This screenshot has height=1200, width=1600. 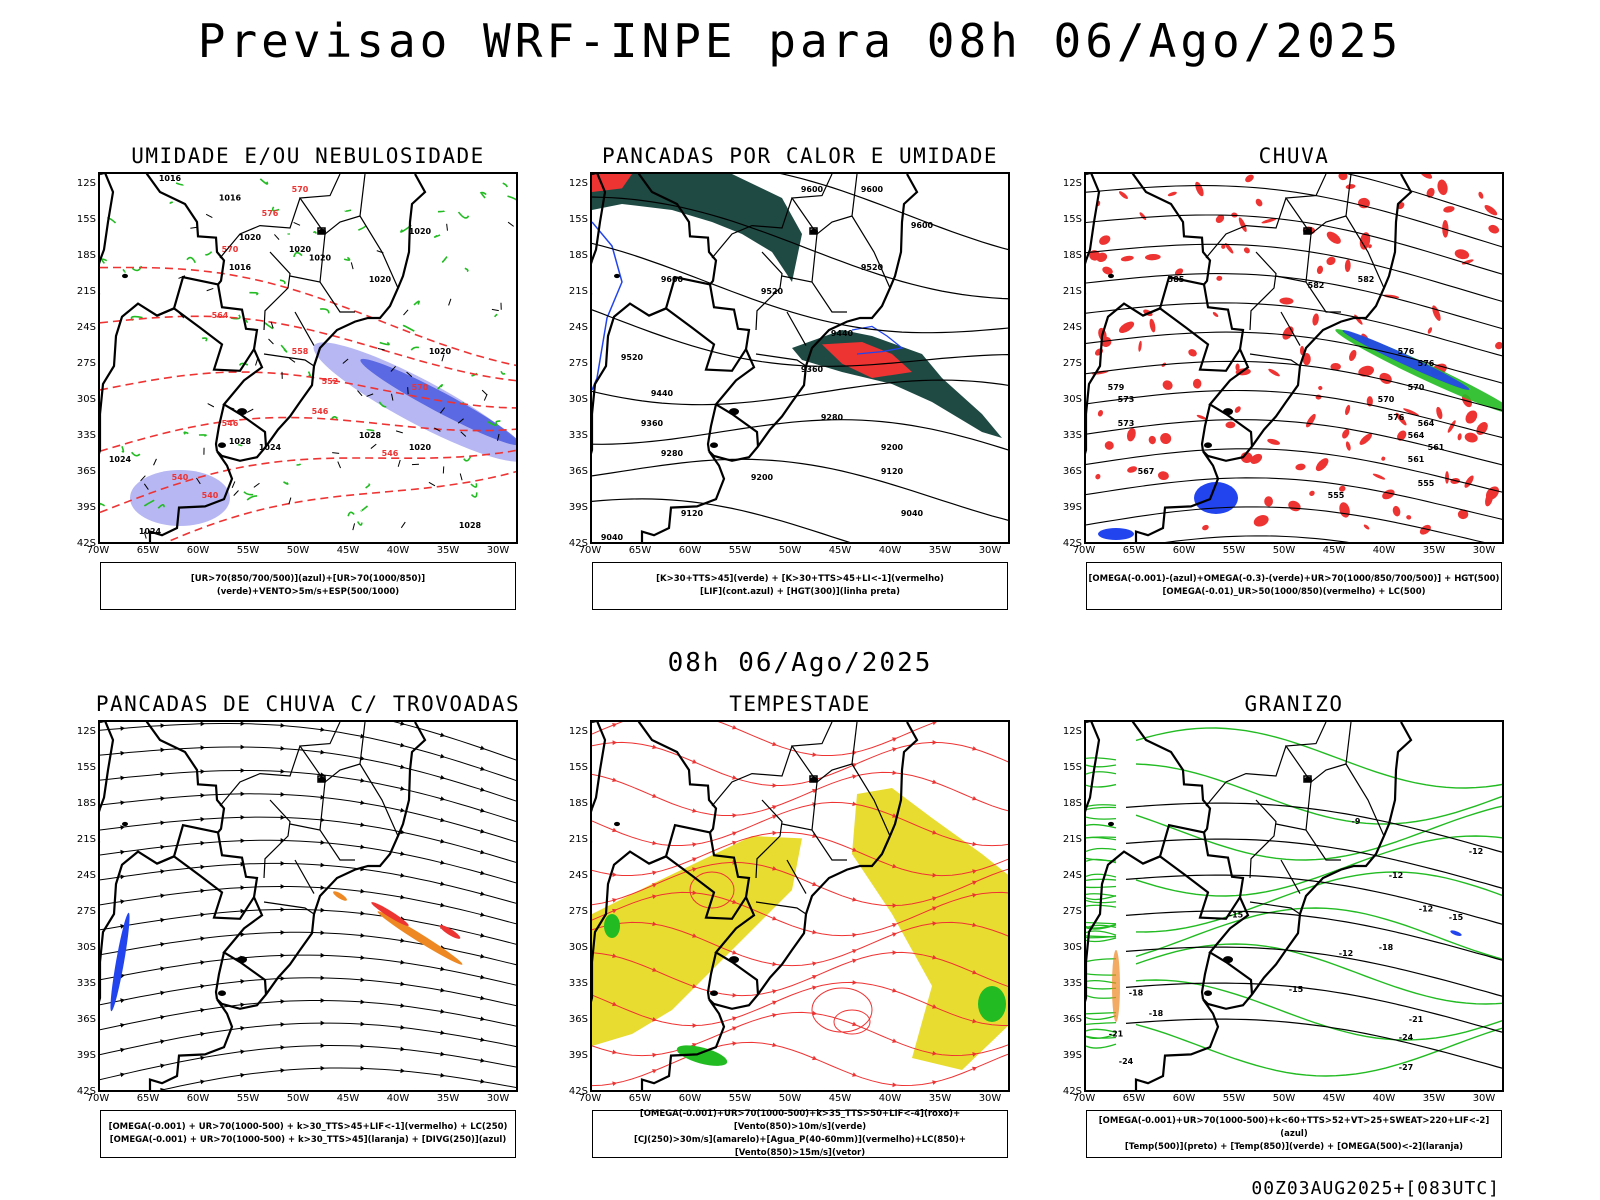 What do you see at coordinates (1156, 1013) in the screenshot?
I see `temperature-label: -18` at bounding box center [1156, 1013].